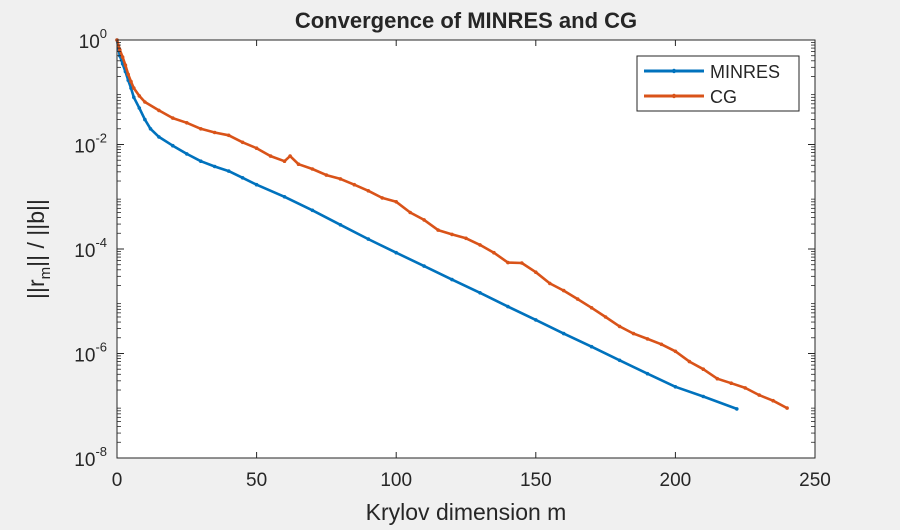 The width and height of the screenshot is (900, 530). Describe the element at coordinates (674, 96) in the screenshot. I see `legend-marker-cg` at that location.